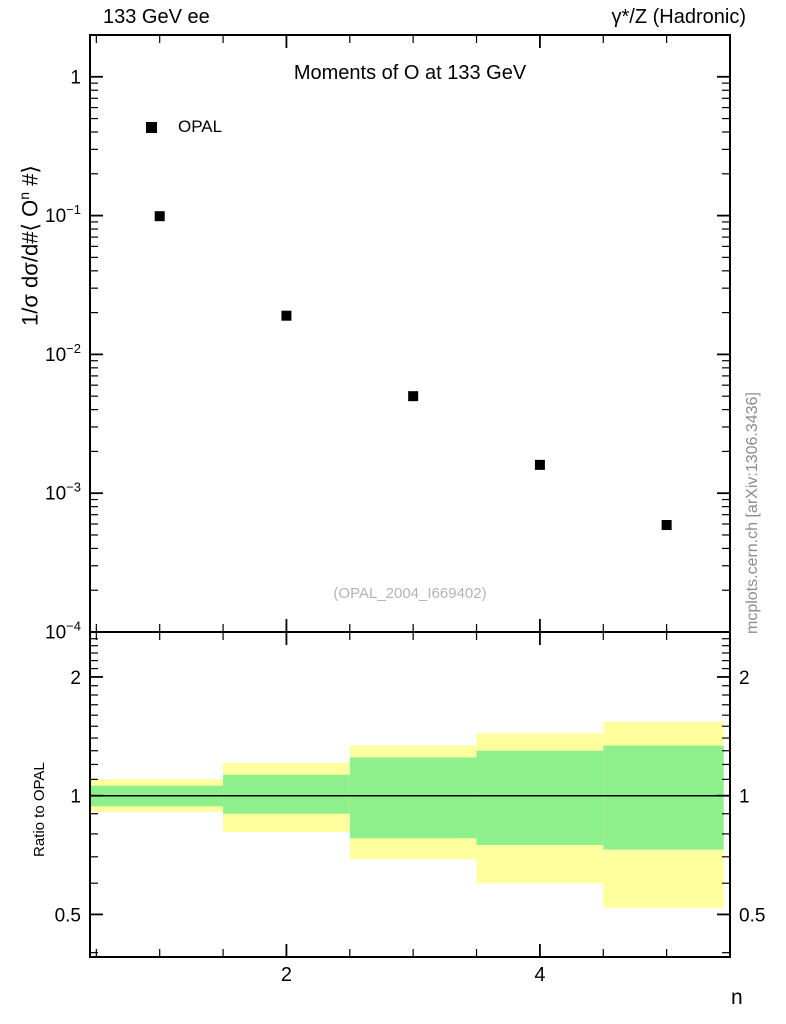 The image size is (786, 1024). Describe the element at coordinates (539, 975) in the screenshot. I see `x-tick-label: 4` at that location.